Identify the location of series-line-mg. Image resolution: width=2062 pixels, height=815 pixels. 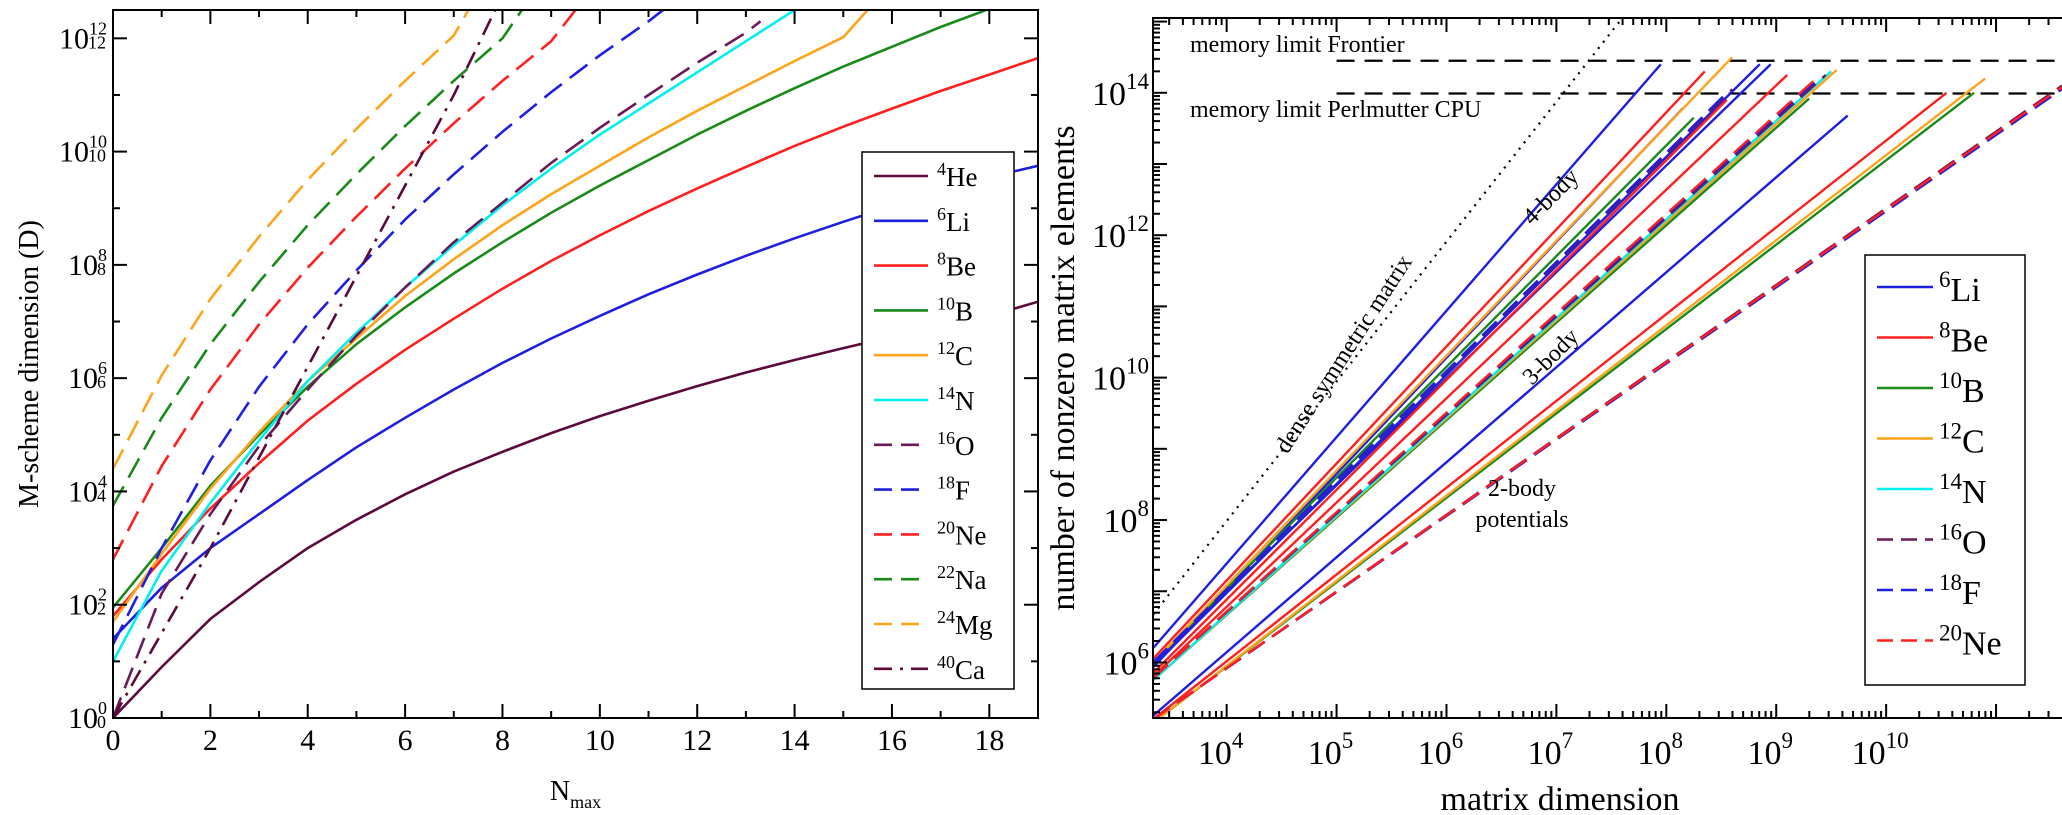
(291, 240).